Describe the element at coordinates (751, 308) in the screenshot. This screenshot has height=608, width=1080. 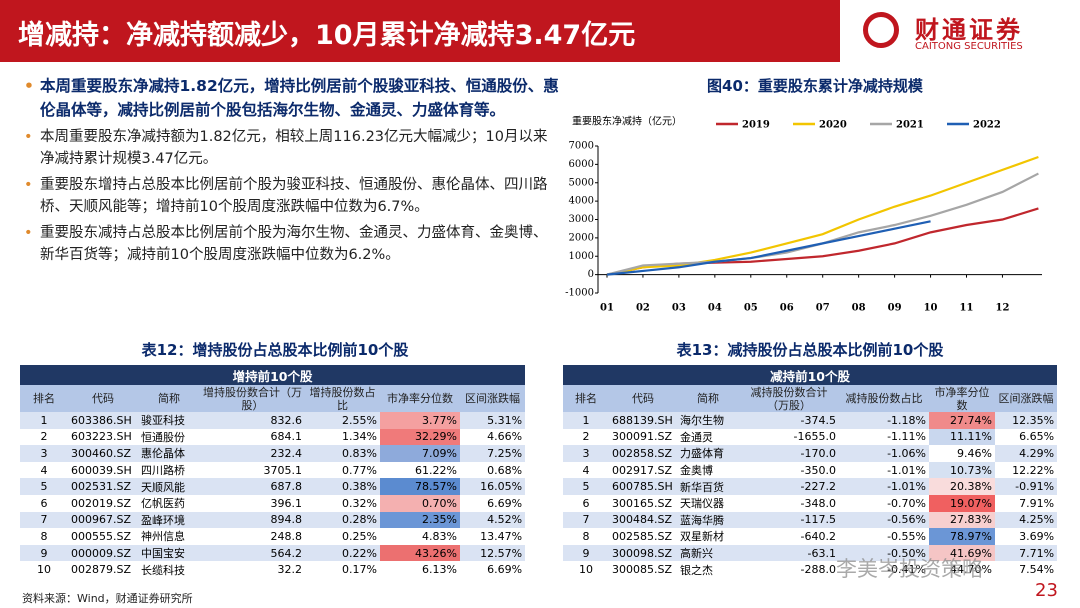
I see `x-tick-label: 05` at that location.